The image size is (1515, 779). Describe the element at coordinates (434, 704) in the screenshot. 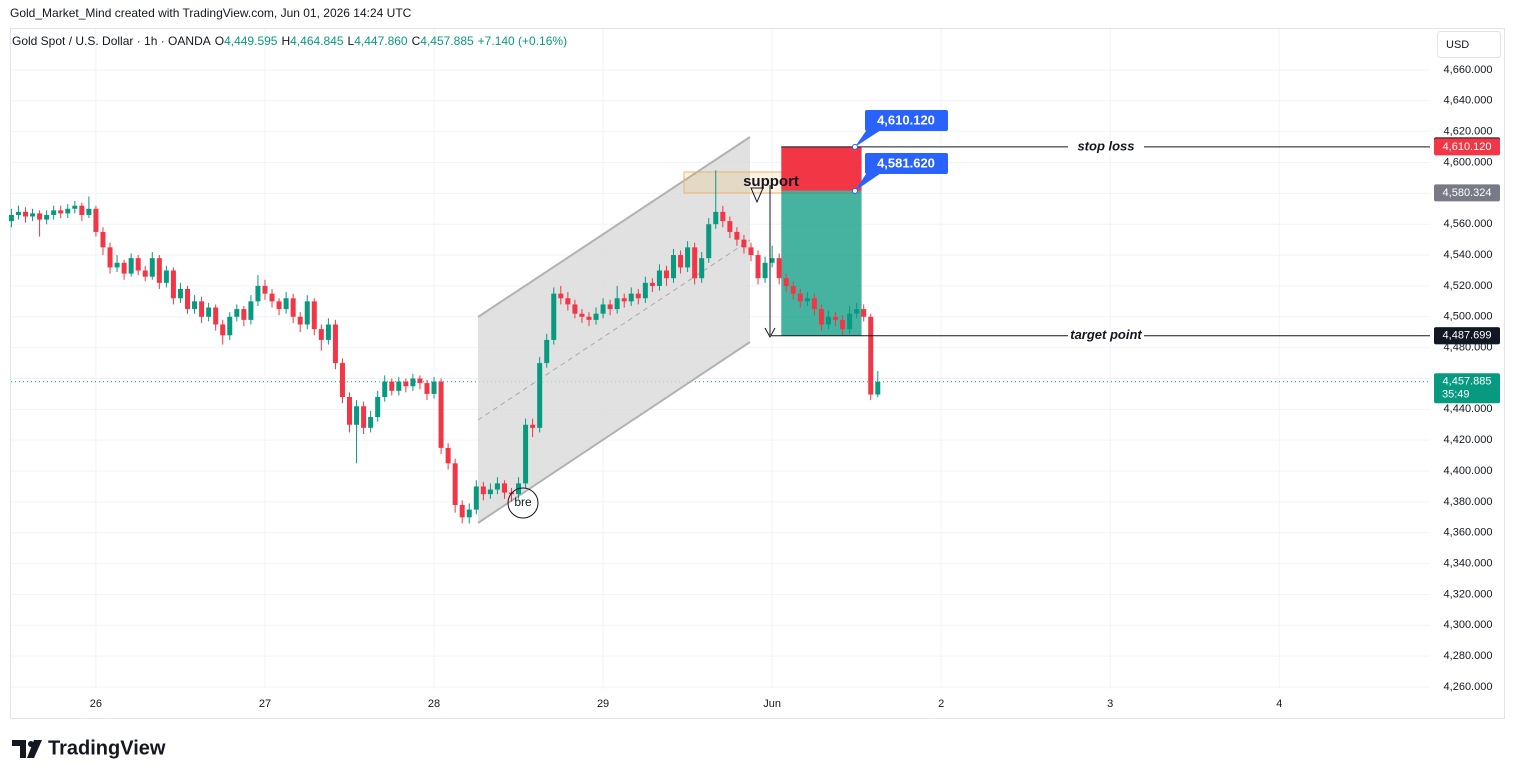

I see `x-tick-label: 28` at that location.